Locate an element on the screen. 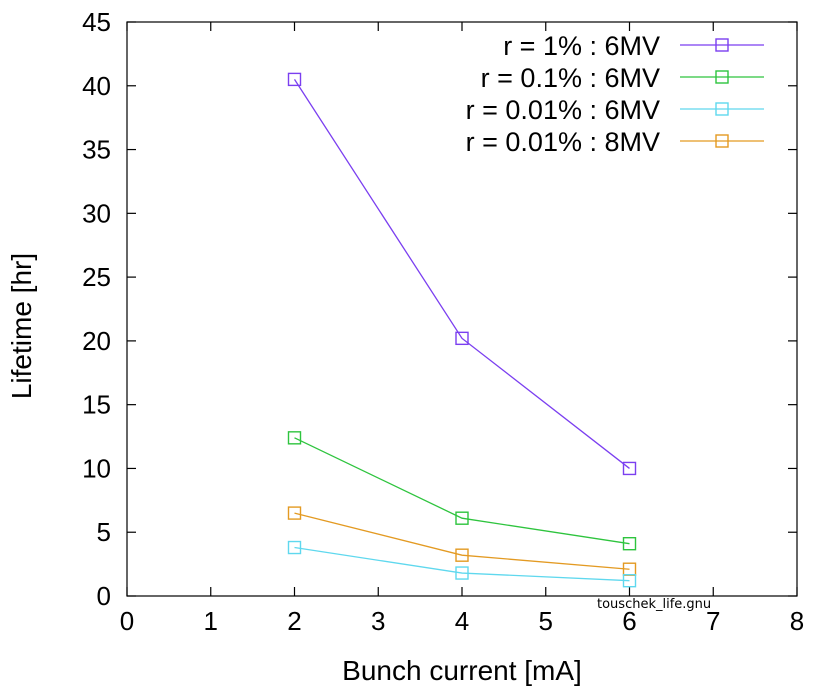 This screenshot has height=690, width=830. x-tick-label: 1 is located at coordinates (211, 621).